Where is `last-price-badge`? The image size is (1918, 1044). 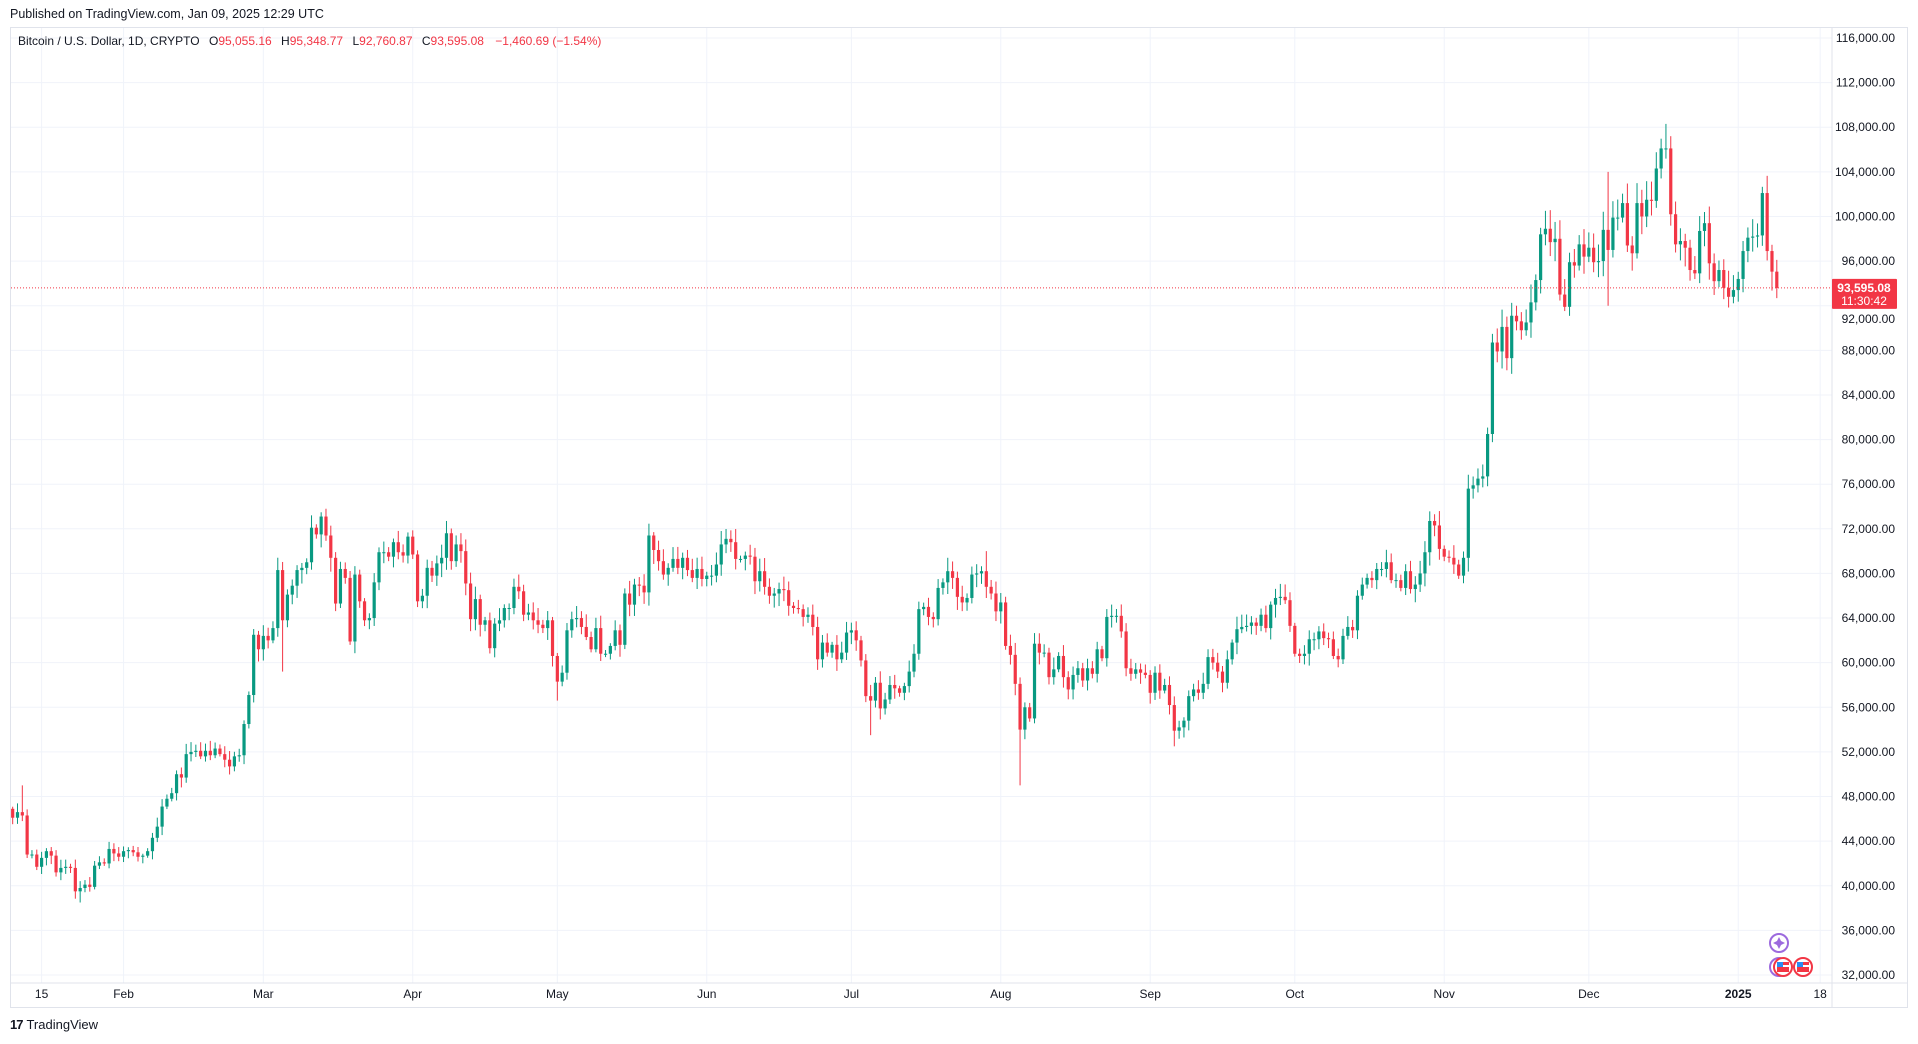 last-price-badge is located at coordinates (1864, 293).